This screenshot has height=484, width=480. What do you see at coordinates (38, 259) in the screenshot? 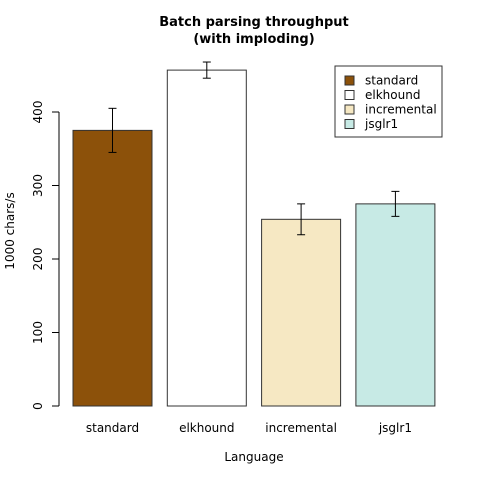
I see `y-tick-label: 200` at bounding box center [38, 259].